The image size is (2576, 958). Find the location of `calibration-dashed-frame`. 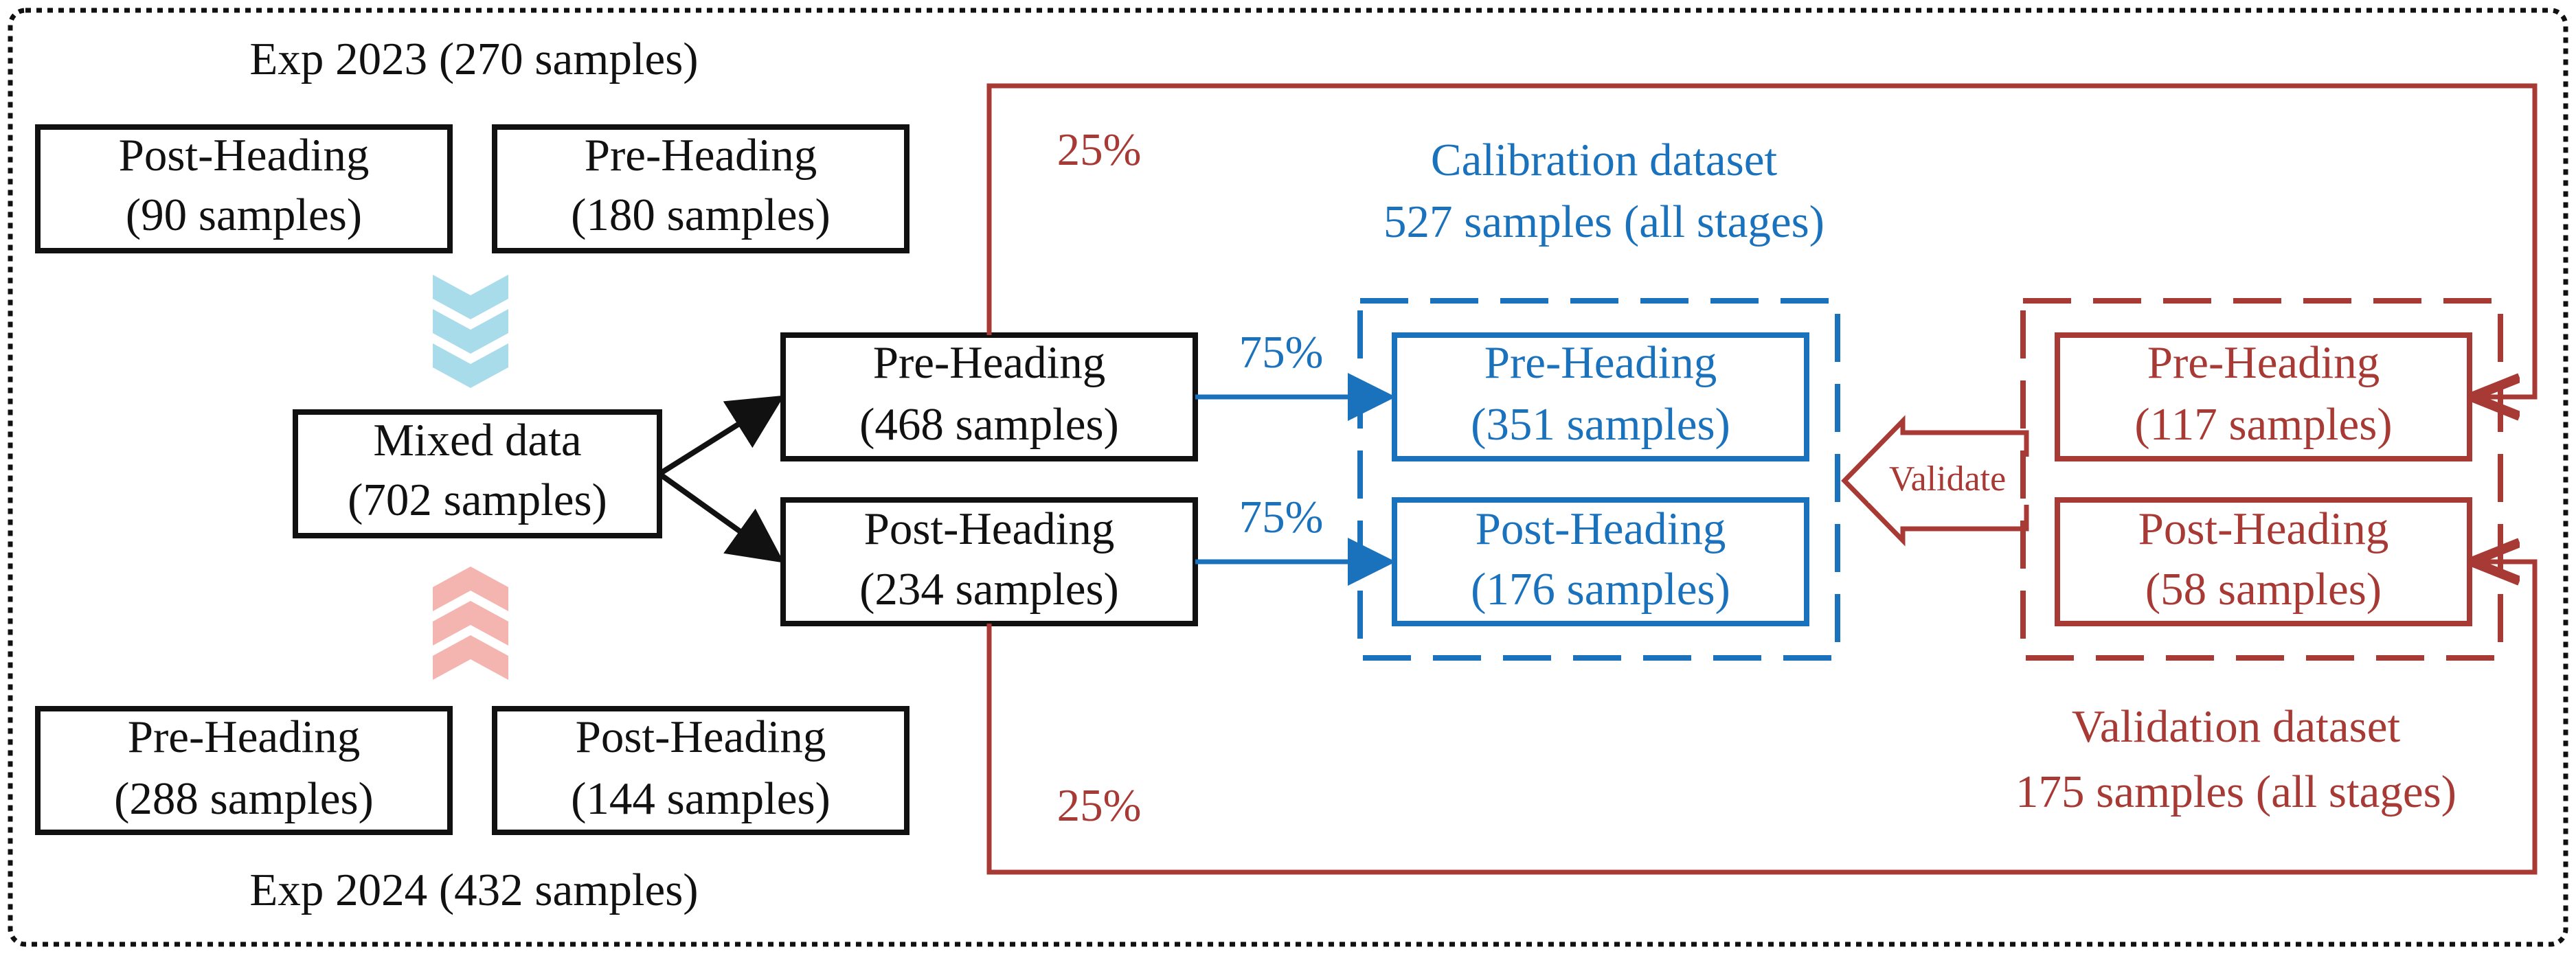

calibration-dashed-frame is located at coordinates (1598, 479).